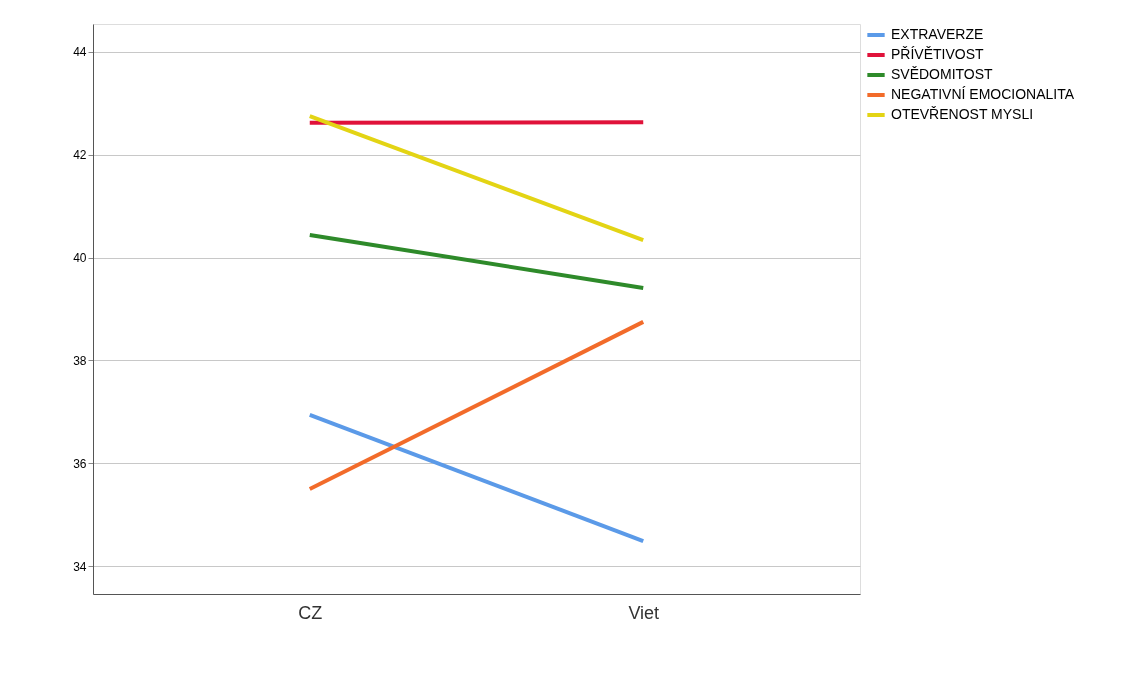 The width and height of the screenshot is (1141, 684). What do you see at coordinates (937, 34) in the screenshot?
I see `legend-label: EXTRAVERZE` at bounding box center [937, 34].